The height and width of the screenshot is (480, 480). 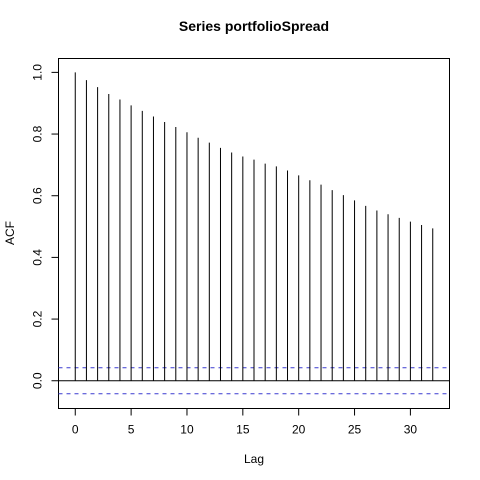 I want to click on y-tick-label: 1.0, so click(x=38, y=72).